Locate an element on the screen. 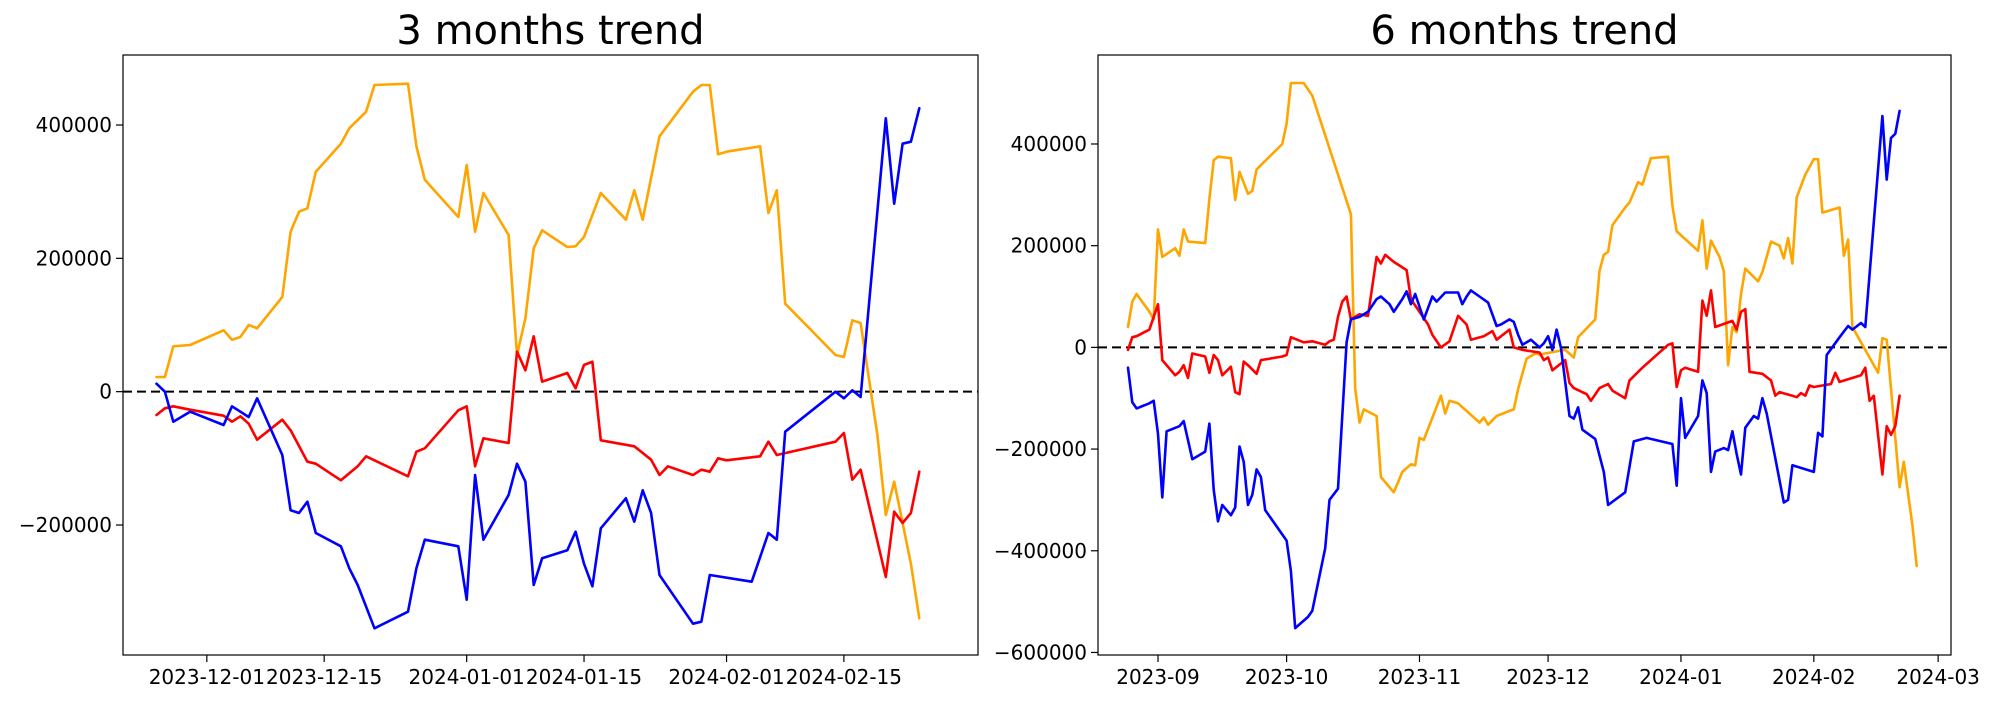 The height and width of the screenshot is (704, 2000). x-tick-label: 2024-02-15 is located at coordinates (844, 677).